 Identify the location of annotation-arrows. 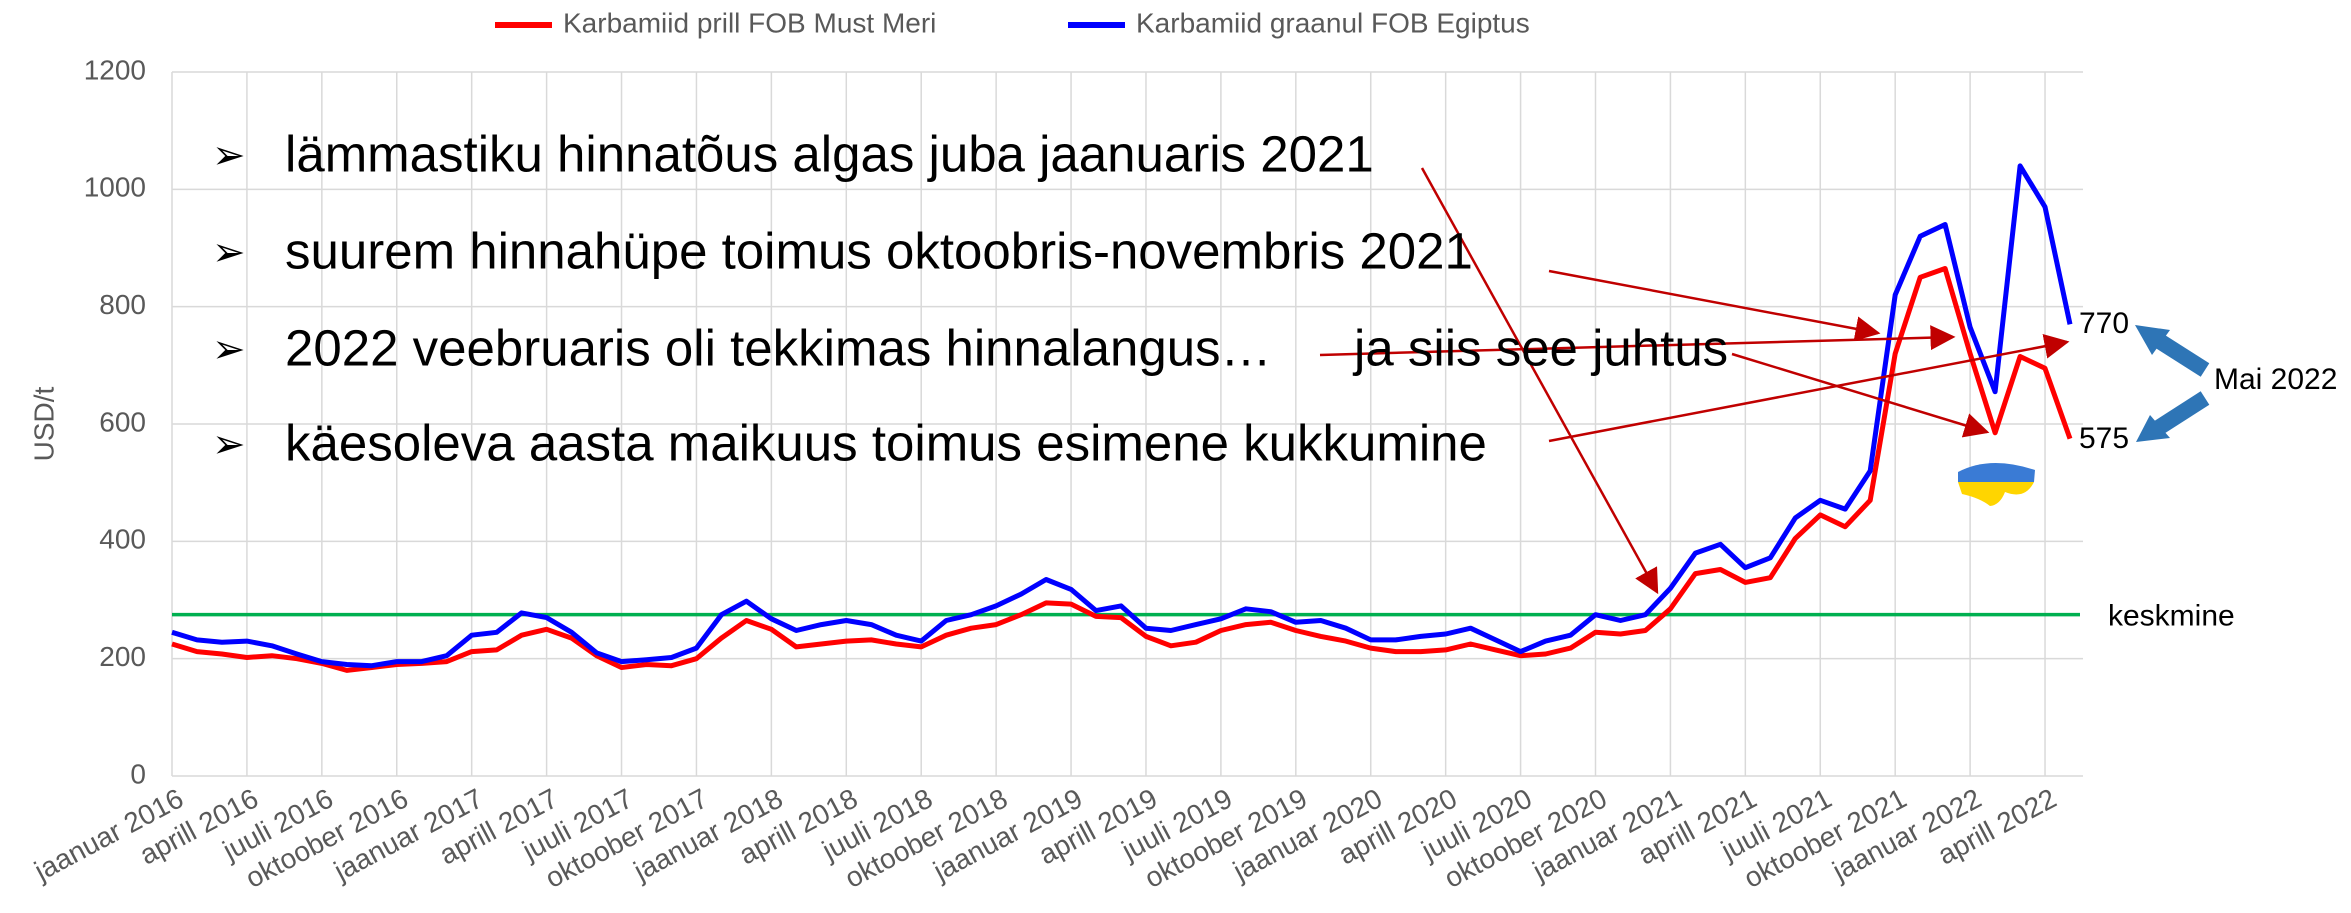
(1694, 381).